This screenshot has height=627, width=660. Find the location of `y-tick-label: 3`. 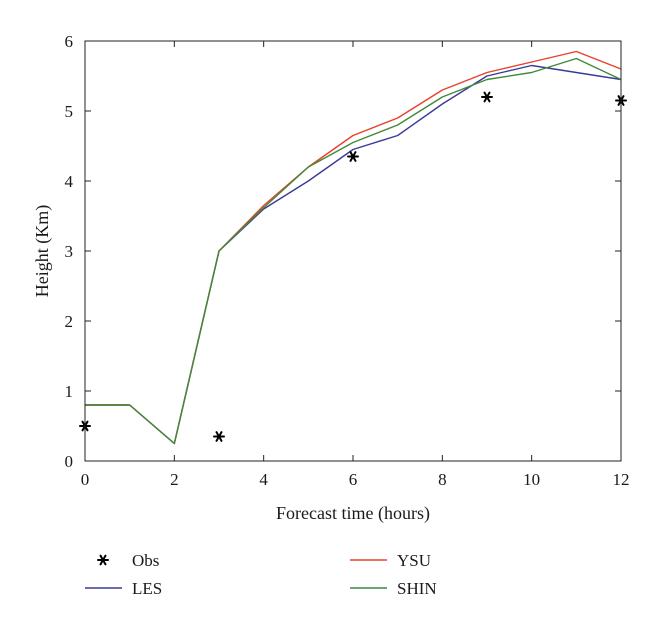

y-tick-label: 3 is located at coordinates (69, 251).